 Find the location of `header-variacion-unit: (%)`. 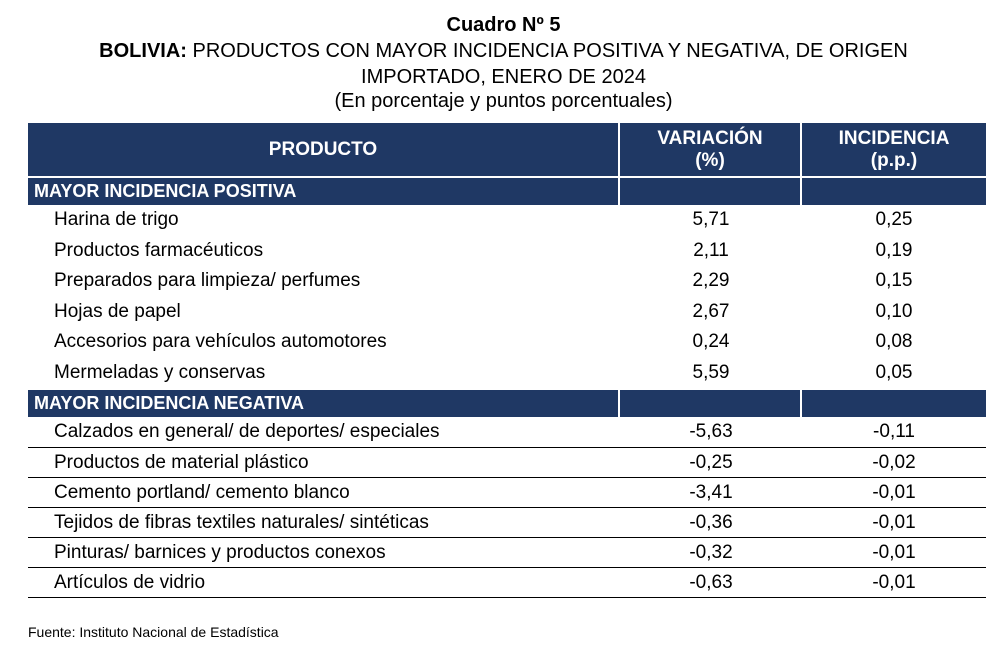

header-variacion-unit: (%) is located at coordinates (710, 160).